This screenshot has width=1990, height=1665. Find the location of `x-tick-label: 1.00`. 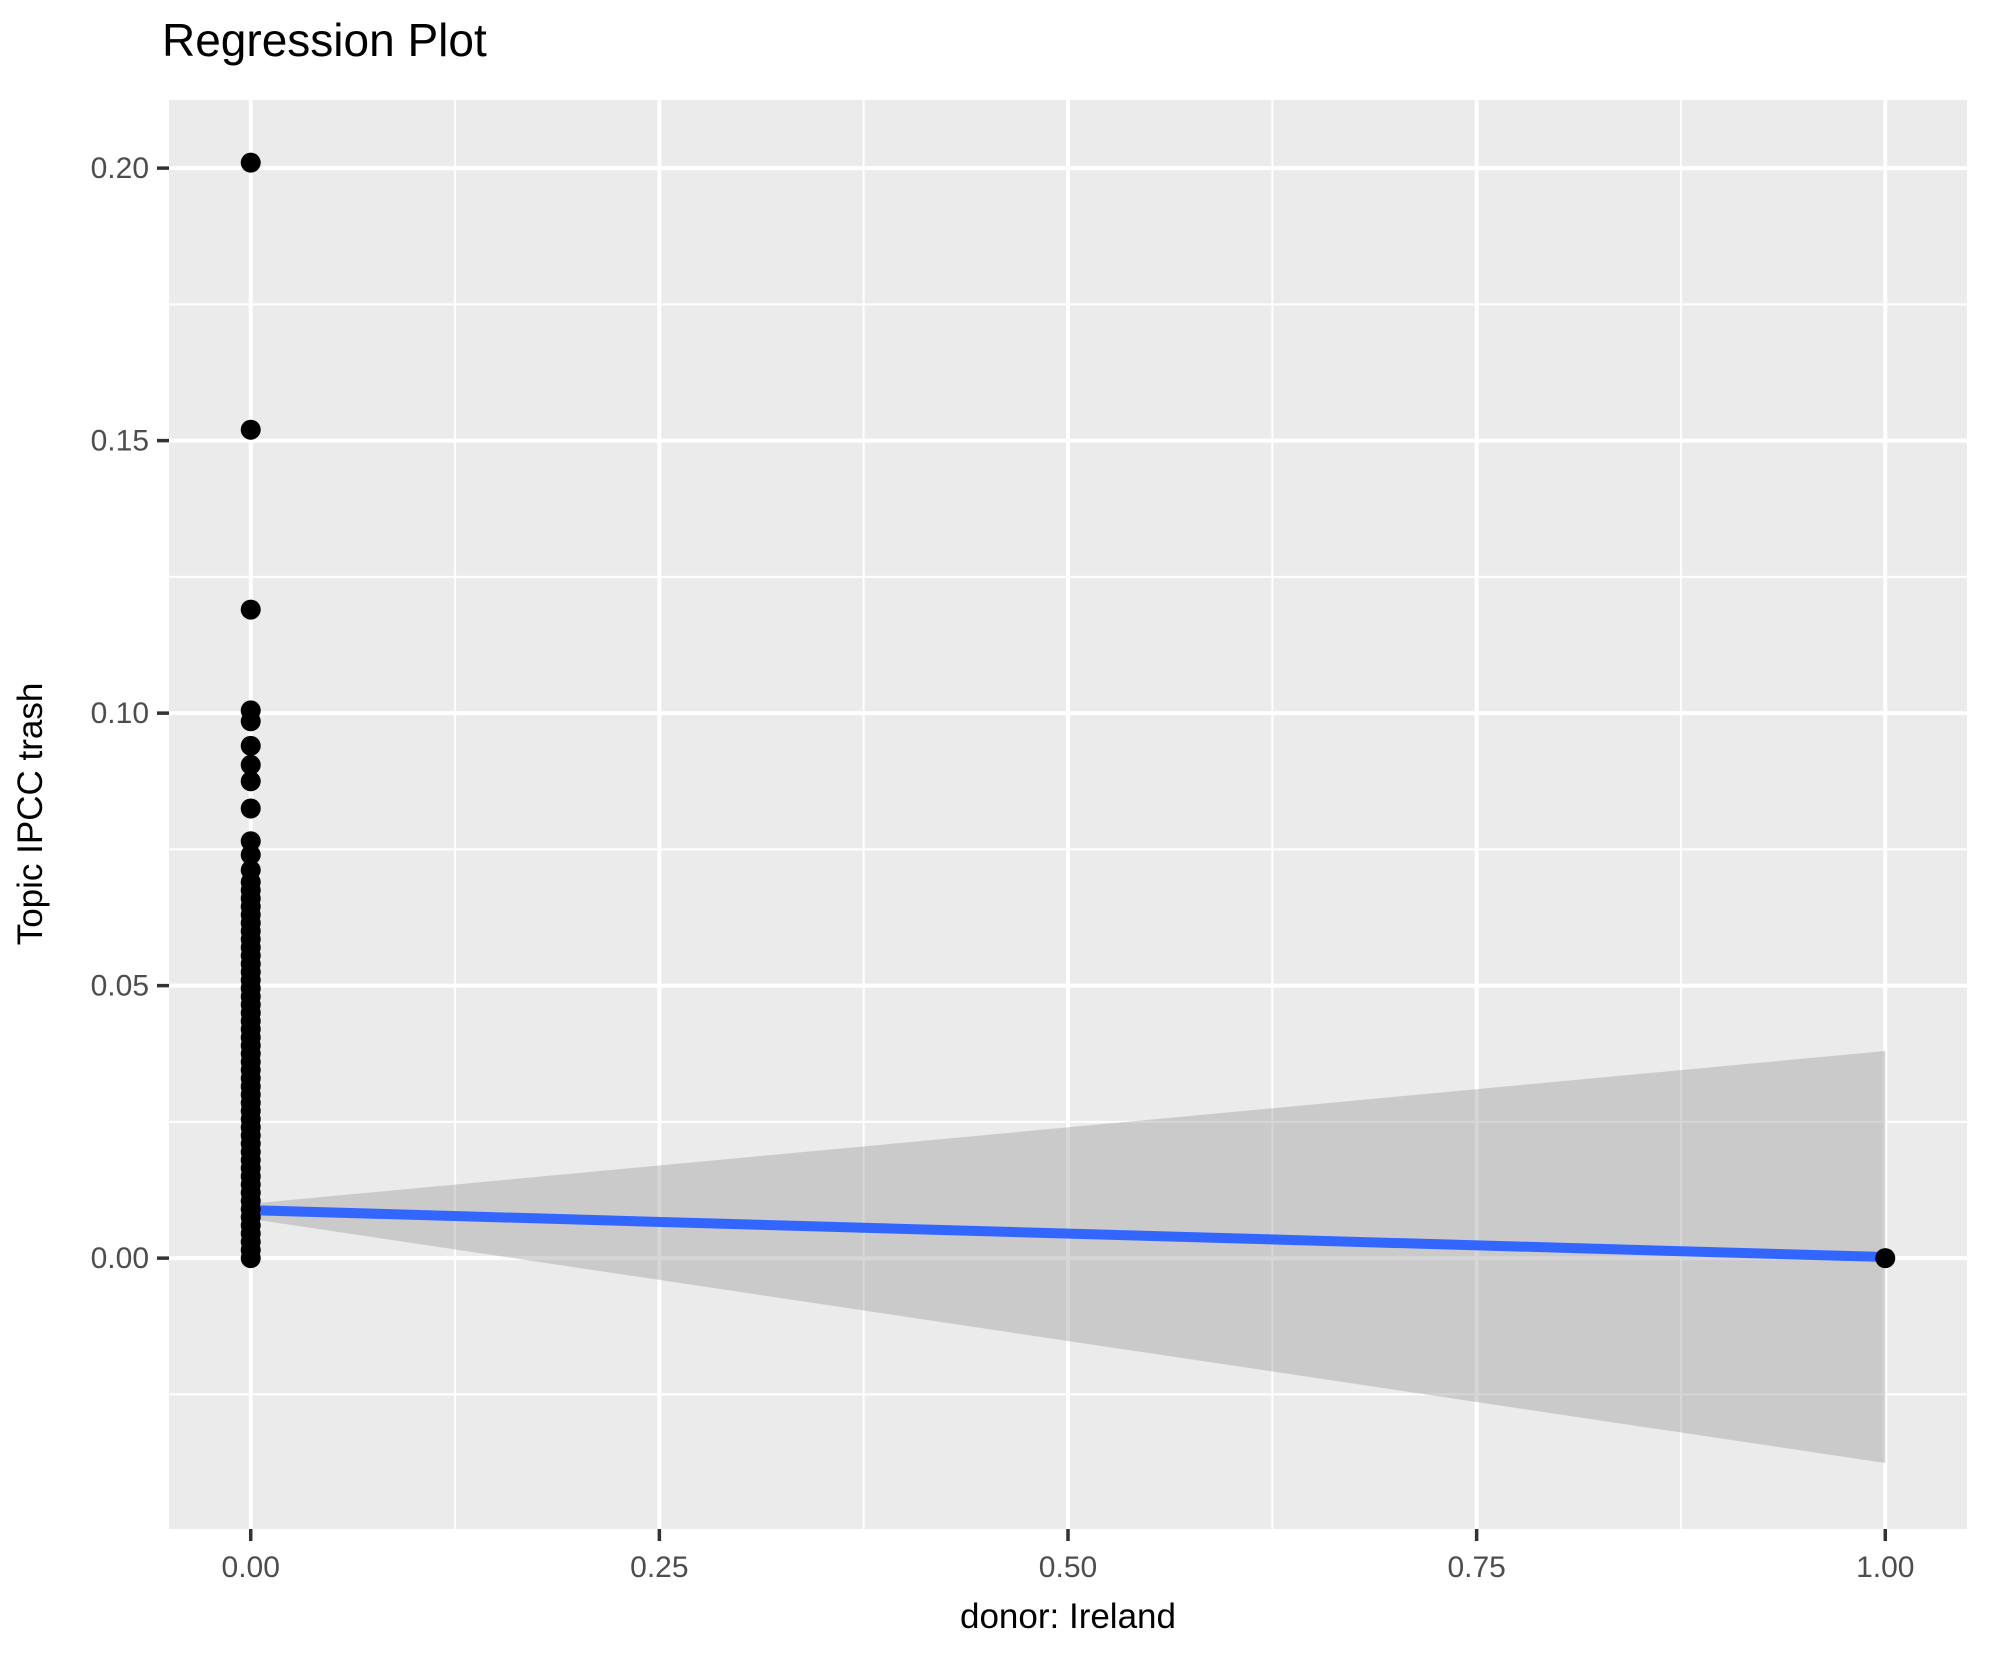

x-tick-label: 1.00 is located at coordinates (1885, 1567).